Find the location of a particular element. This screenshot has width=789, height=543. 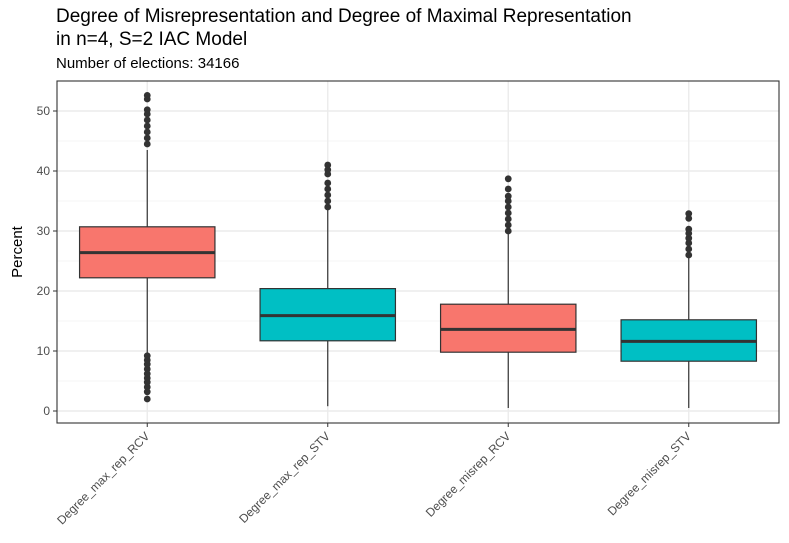

x-tick-label: Degree_max_rep_STV is located at coordinates (284, 477).